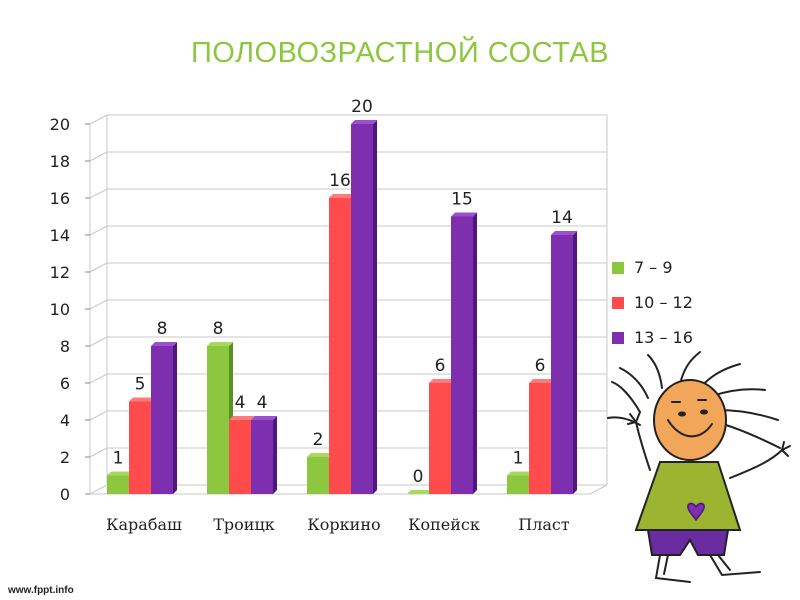  What do you see at coordinates (65, 383) in the screenshot?
I see `y-tick-label: 6` at bounding box center [65, 383].